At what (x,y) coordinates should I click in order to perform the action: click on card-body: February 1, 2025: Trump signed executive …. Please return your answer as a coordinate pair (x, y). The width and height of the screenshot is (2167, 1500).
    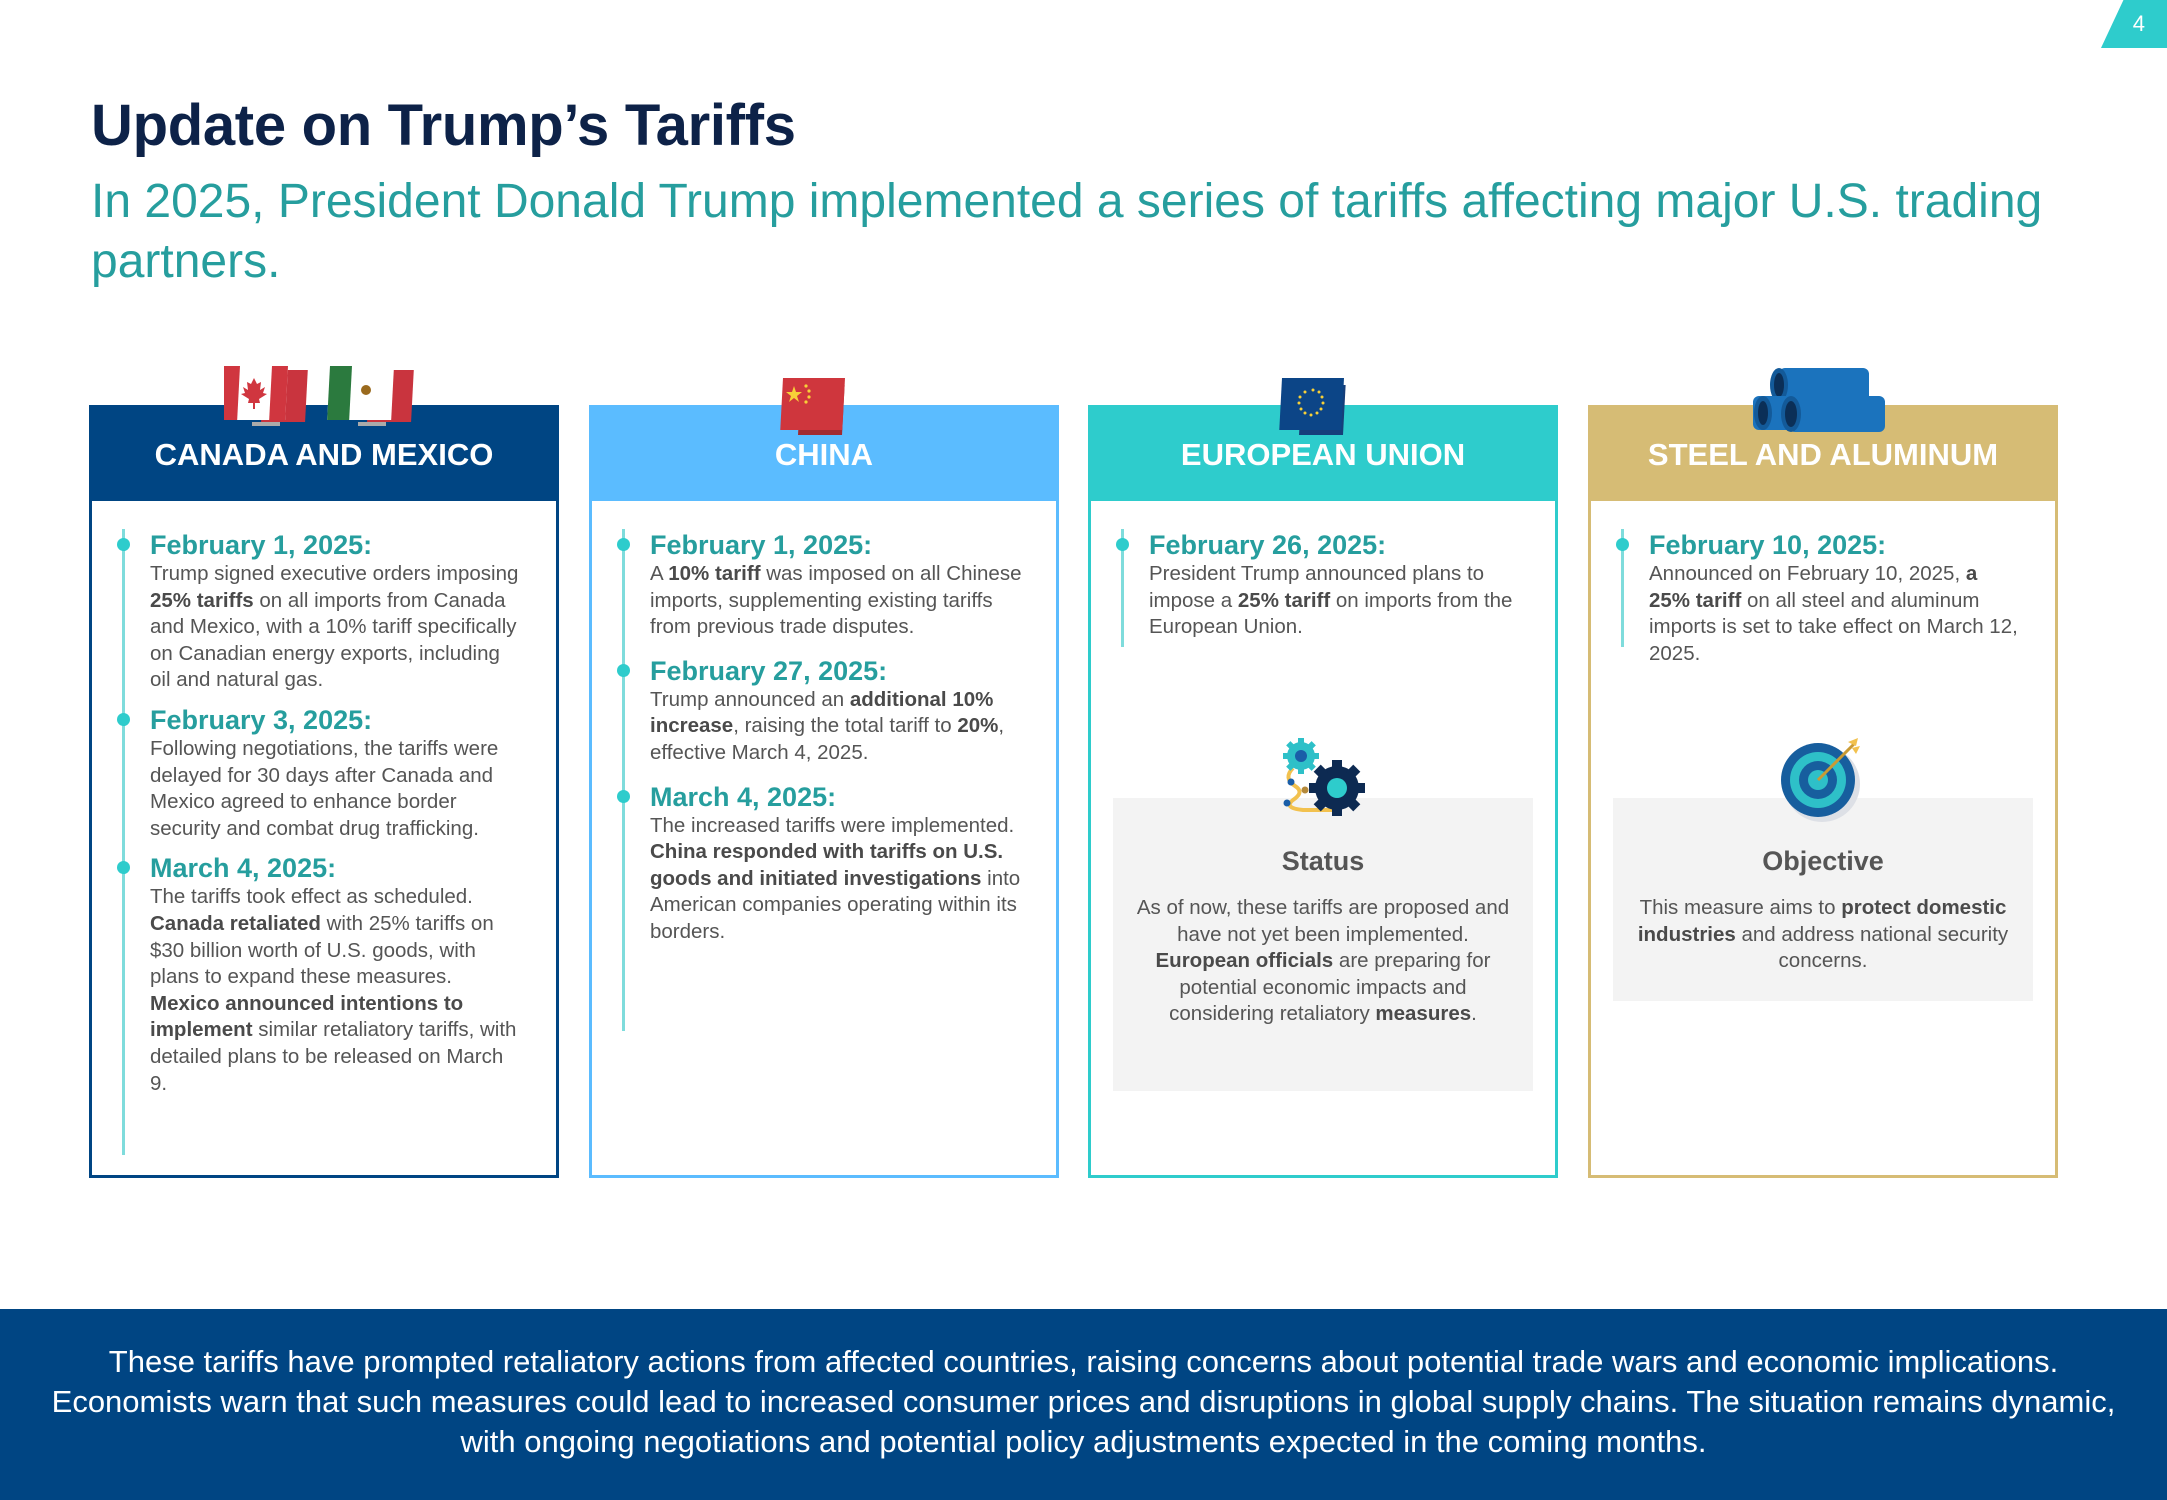
    Looking at the image, I should click on (324, 838).